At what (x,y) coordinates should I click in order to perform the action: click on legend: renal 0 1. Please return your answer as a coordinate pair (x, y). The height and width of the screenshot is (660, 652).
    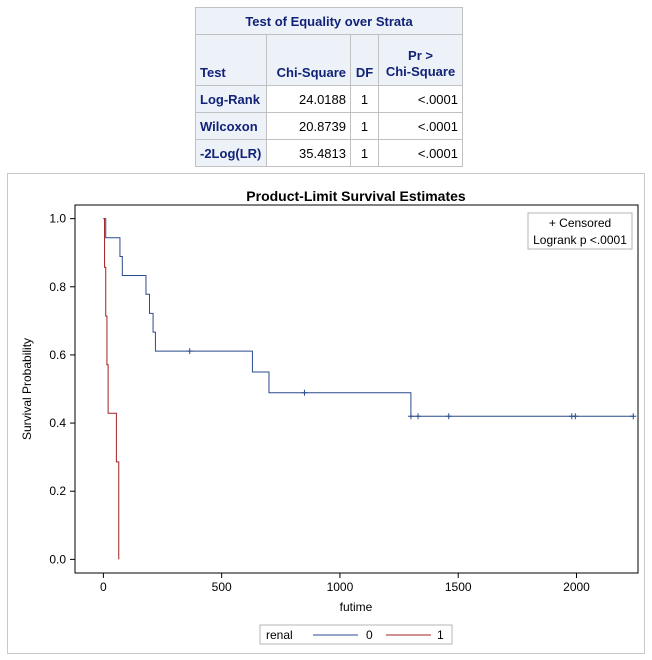
    Looking at the image, I should click on (356, 634).